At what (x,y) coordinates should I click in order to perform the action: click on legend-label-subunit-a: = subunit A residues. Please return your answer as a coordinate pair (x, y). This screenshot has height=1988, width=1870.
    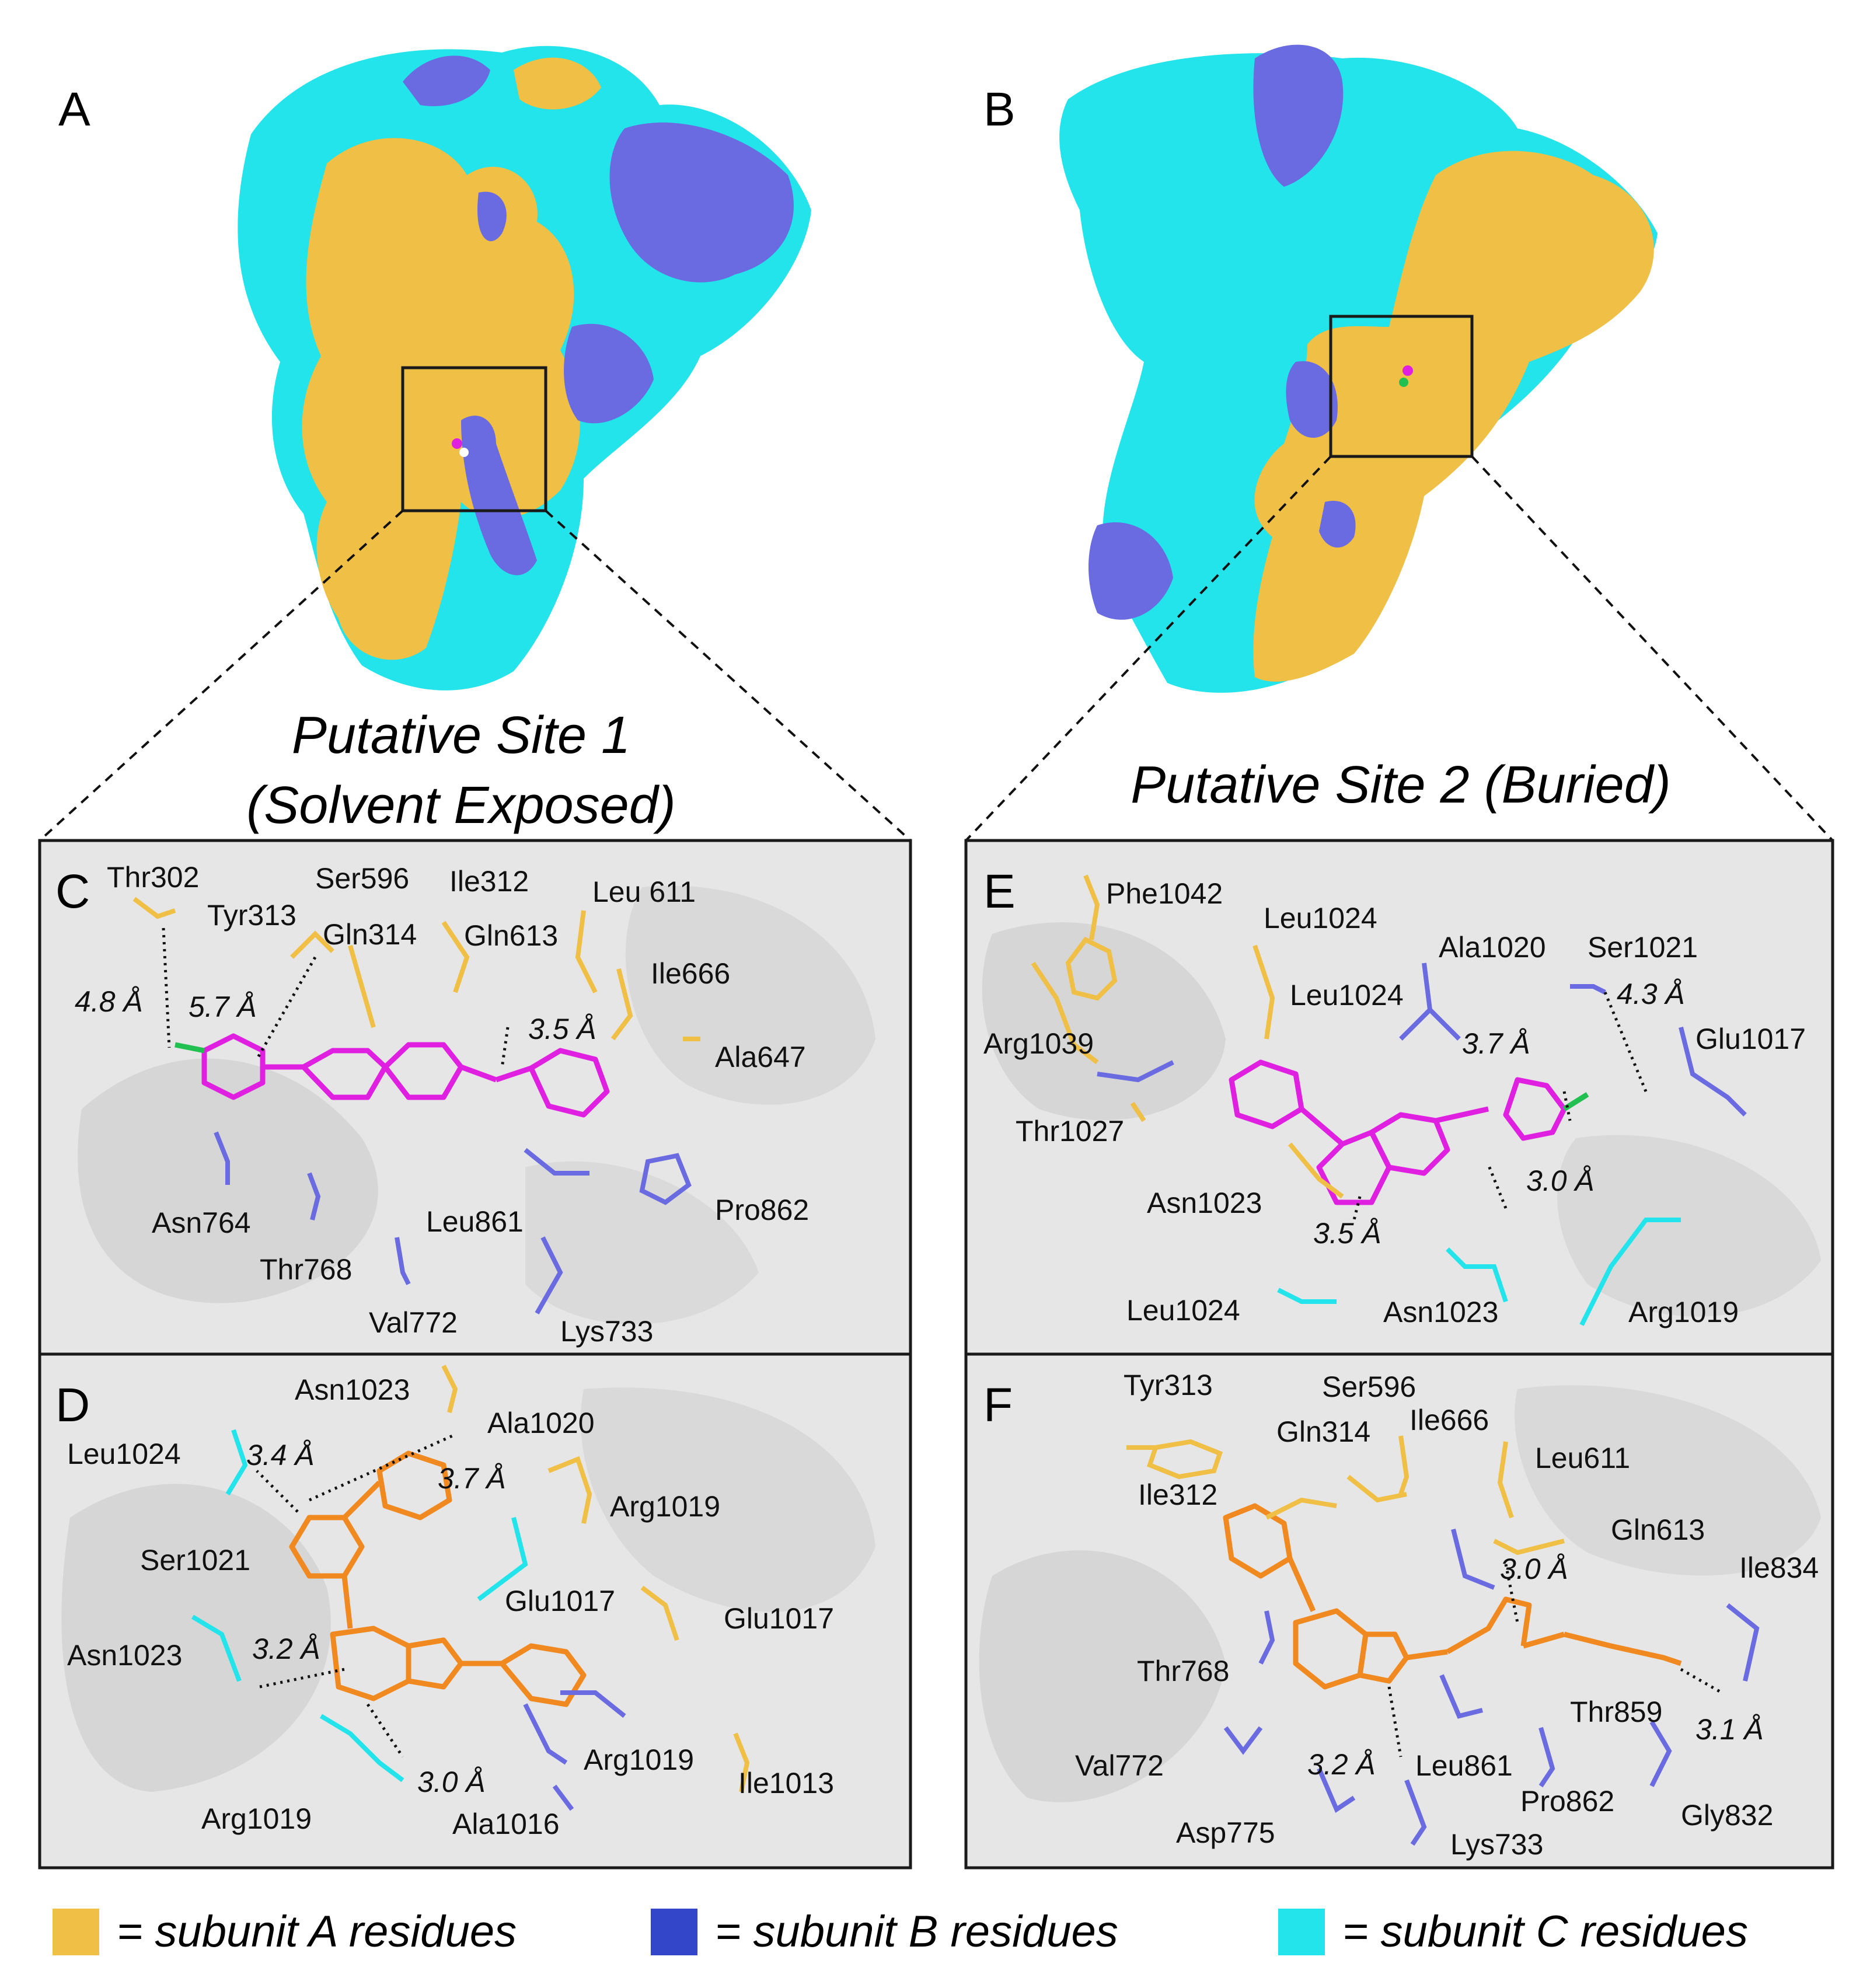
    Looking at the image, I should click on (317, 1931).